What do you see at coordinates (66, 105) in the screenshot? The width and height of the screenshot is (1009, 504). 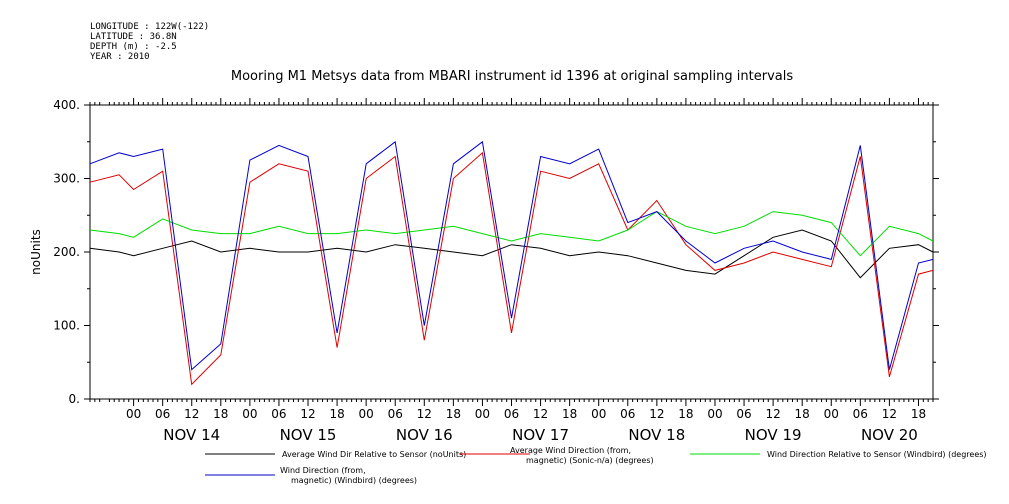 I see `y-tick-label: 400.` at bounding box center [66, 105].